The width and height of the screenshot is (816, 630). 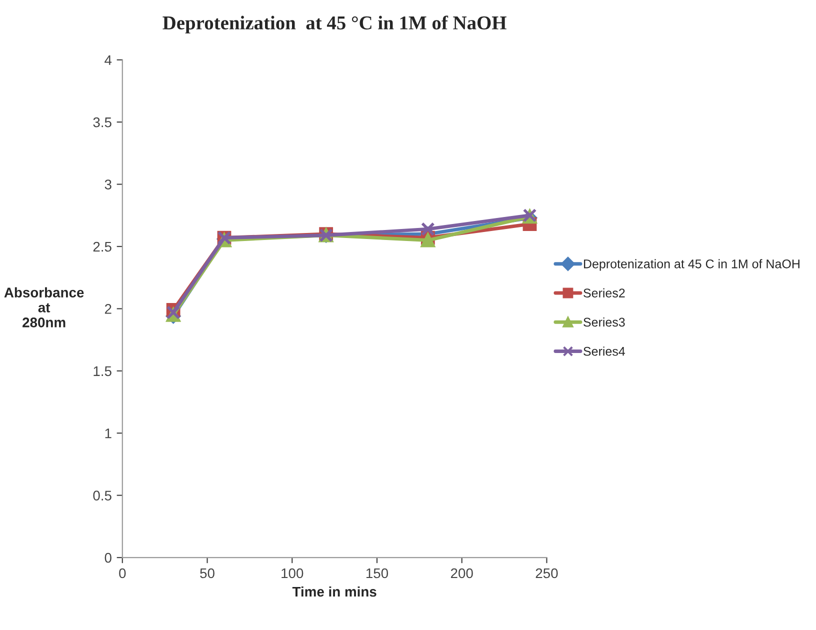 What do you see at coordinates (122, 573) in the screenshot?
I see `x-tick-label: 0` at bounding box center [122, 573].